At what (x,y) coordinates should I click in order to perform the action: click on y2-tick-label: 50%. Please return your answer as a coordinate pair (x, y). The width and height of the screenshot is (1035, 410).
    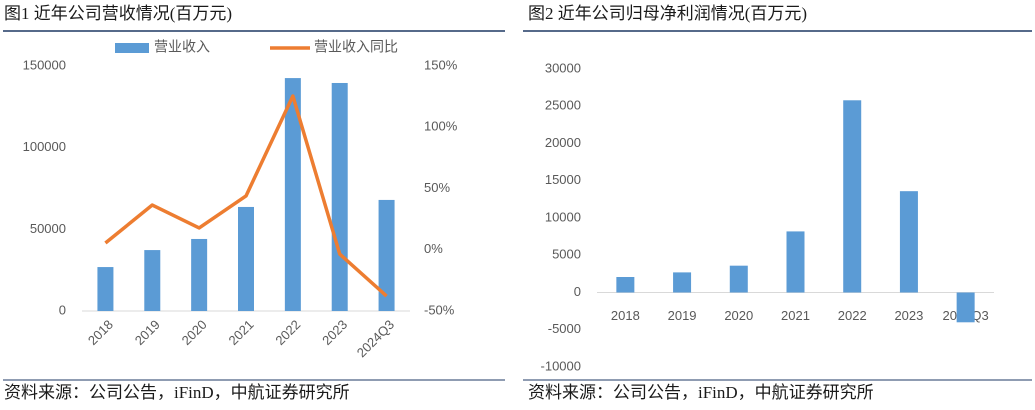
    Looking at the image, I should click on (437, 187).